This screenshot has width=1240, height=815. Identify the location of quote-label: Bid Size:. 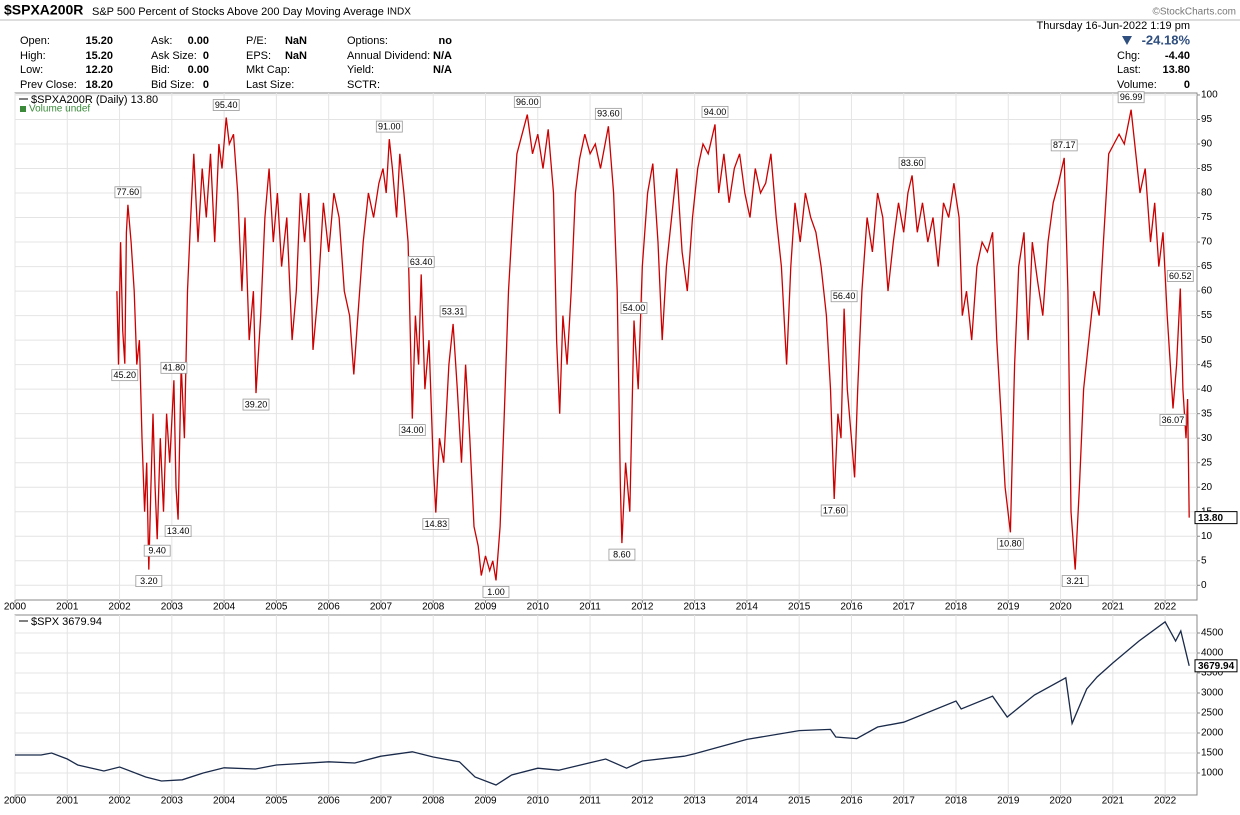
(172, 85).